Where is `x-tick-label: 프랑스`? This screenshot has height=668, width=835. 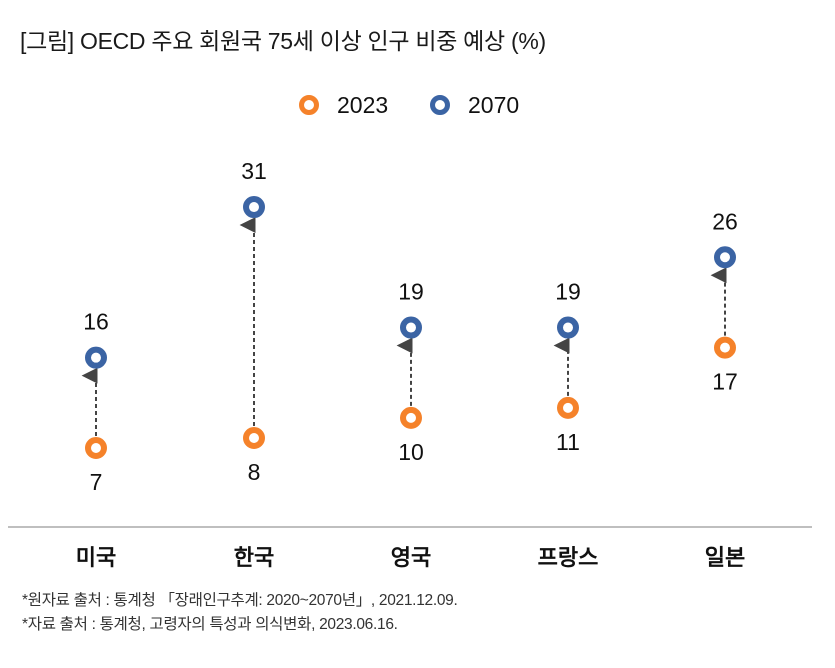 x-tick-label: 프랑스 is located at coordinates (568, 557).